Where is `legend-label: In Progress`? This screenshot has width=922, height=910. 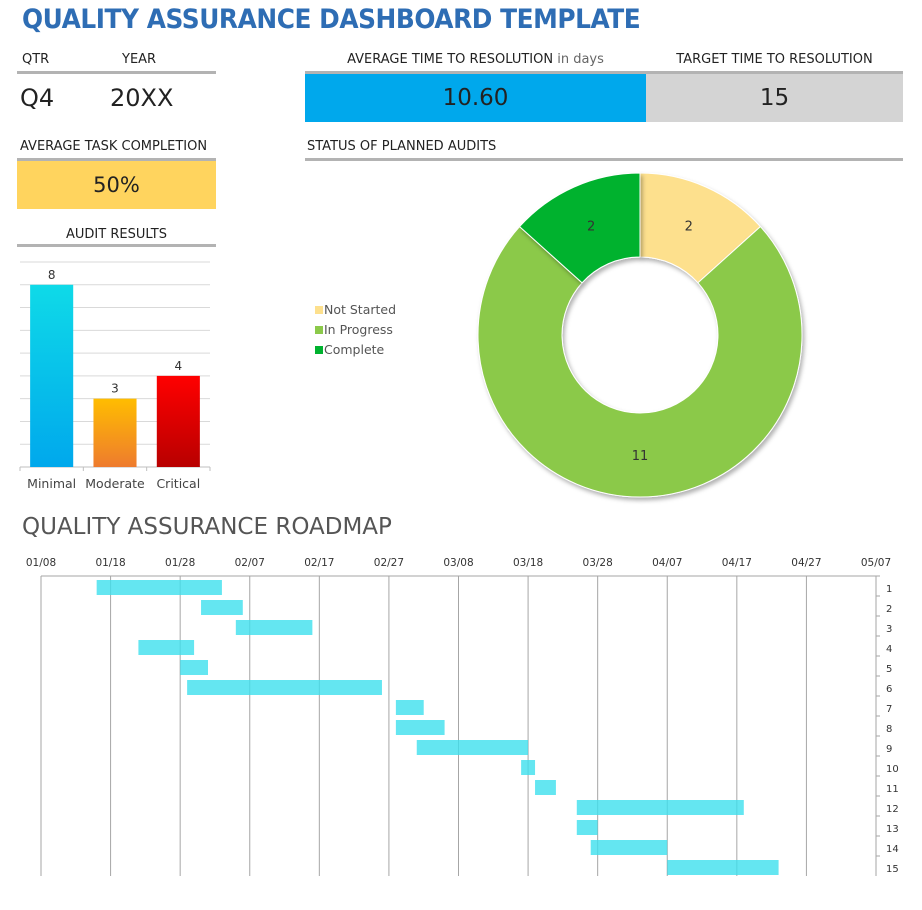
legend-label: In Progress is located at coordinates (358, 329).